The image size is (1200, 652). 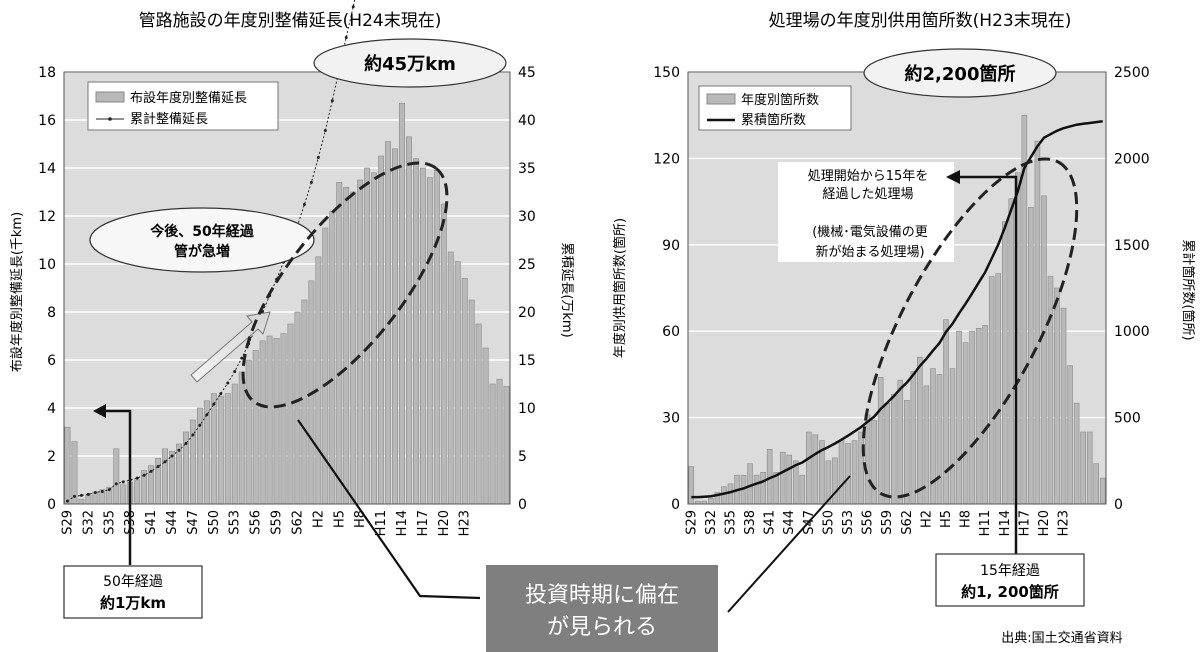 I want to click on left-x-tick-label: S59, so click(x=277, y=522).